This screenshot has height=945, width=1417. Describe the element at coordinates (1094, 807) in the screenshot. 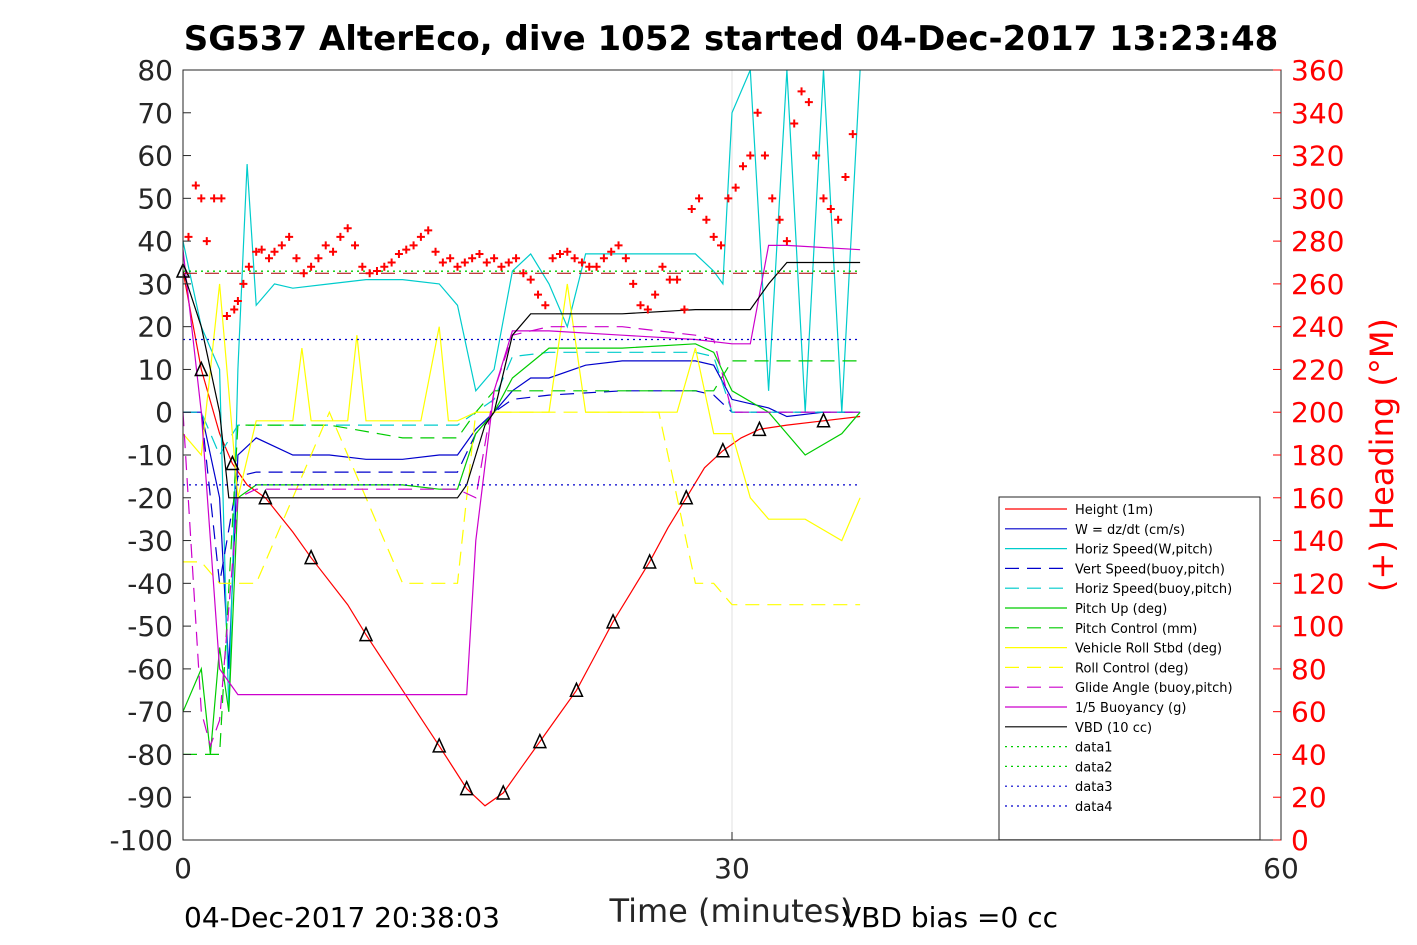

I see `legend-entry: data4` at that location.